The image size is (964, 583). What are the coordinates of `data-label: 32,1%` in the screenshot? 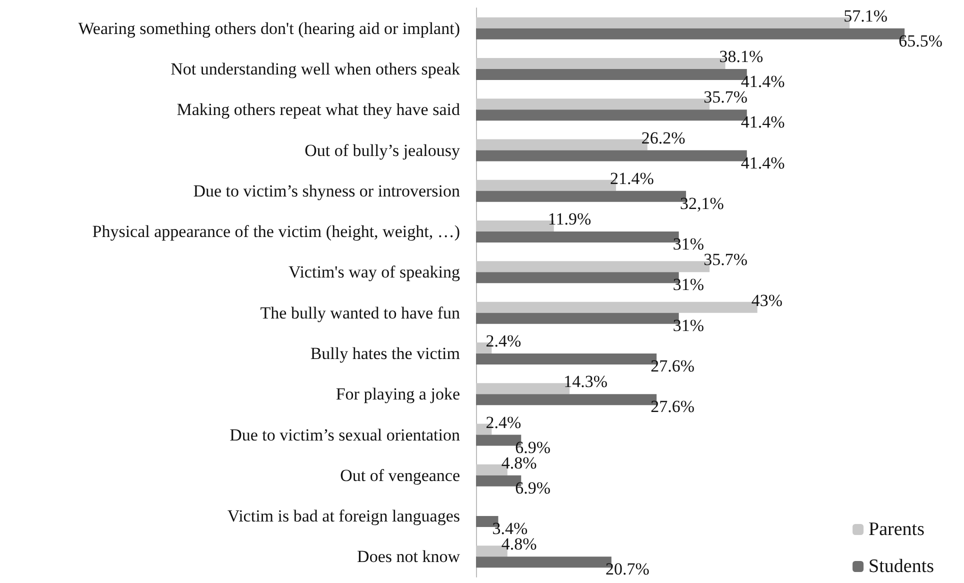 It's located at (702, 203).